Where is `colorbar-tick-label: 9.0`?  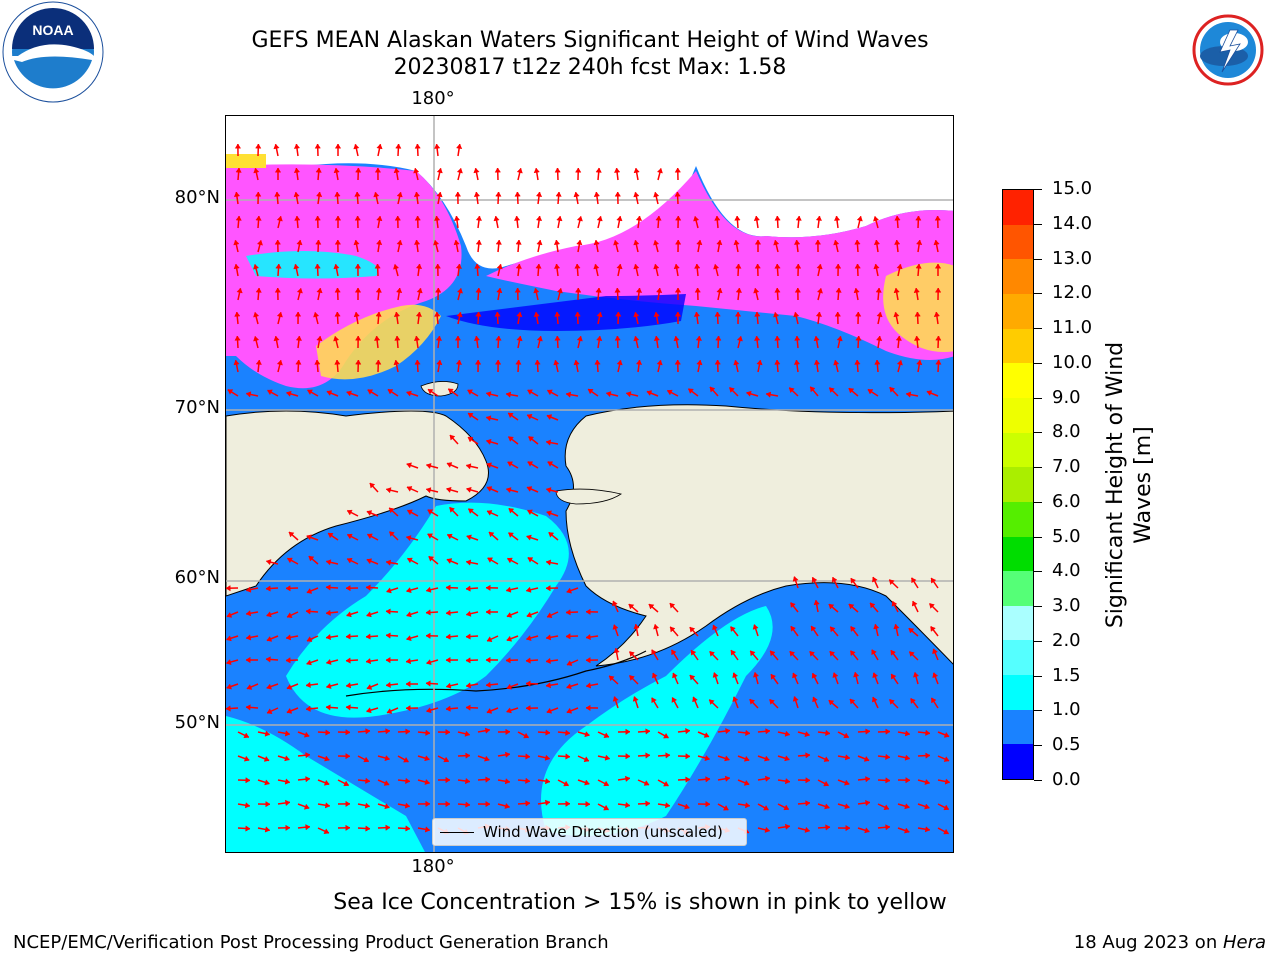
colorbar-tick-label: 9.0 is located at coordinates (1066, 398).